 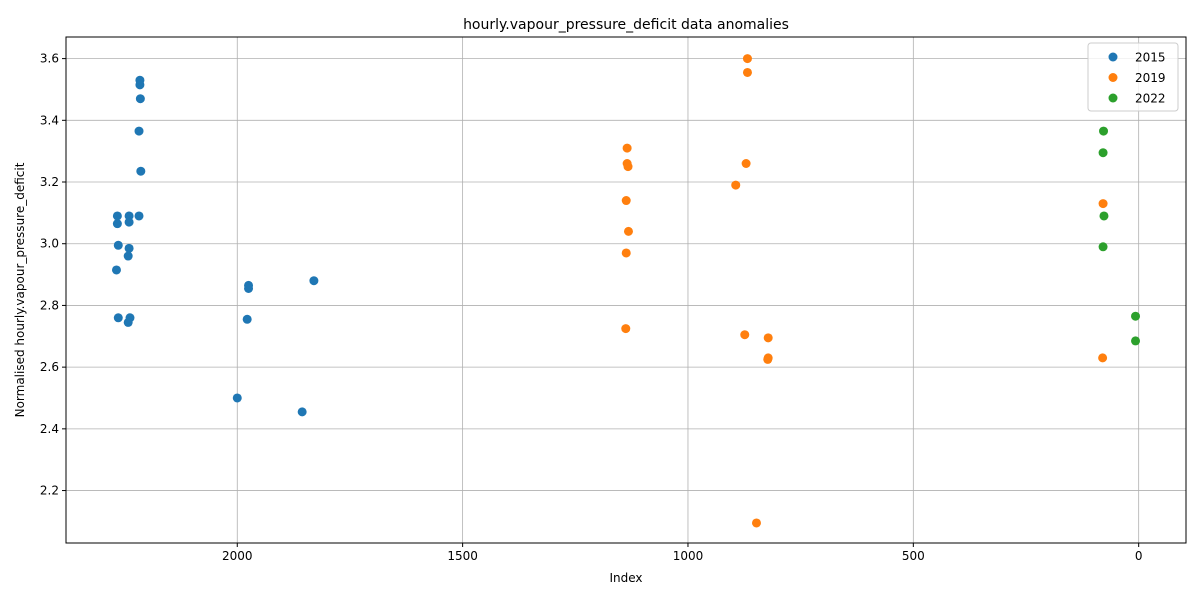 I want to click on y-tick-label: 3.0, so click(x=49, y=244).